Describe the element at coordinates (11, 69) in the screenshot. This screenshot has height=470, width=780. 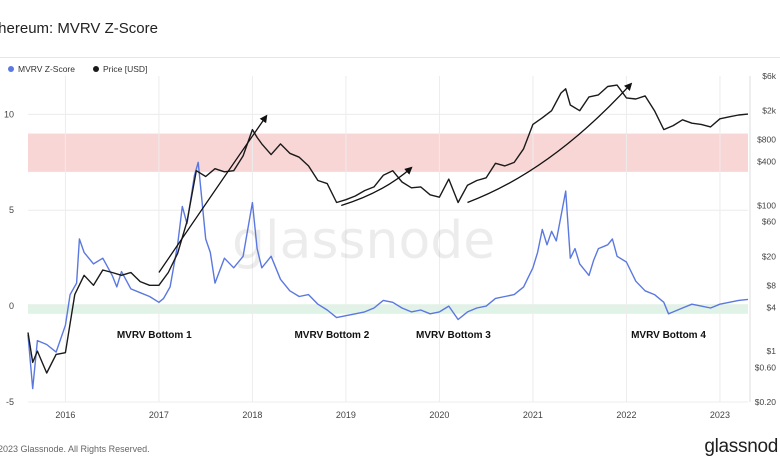
I see `legend-dot-zscore` at that location.